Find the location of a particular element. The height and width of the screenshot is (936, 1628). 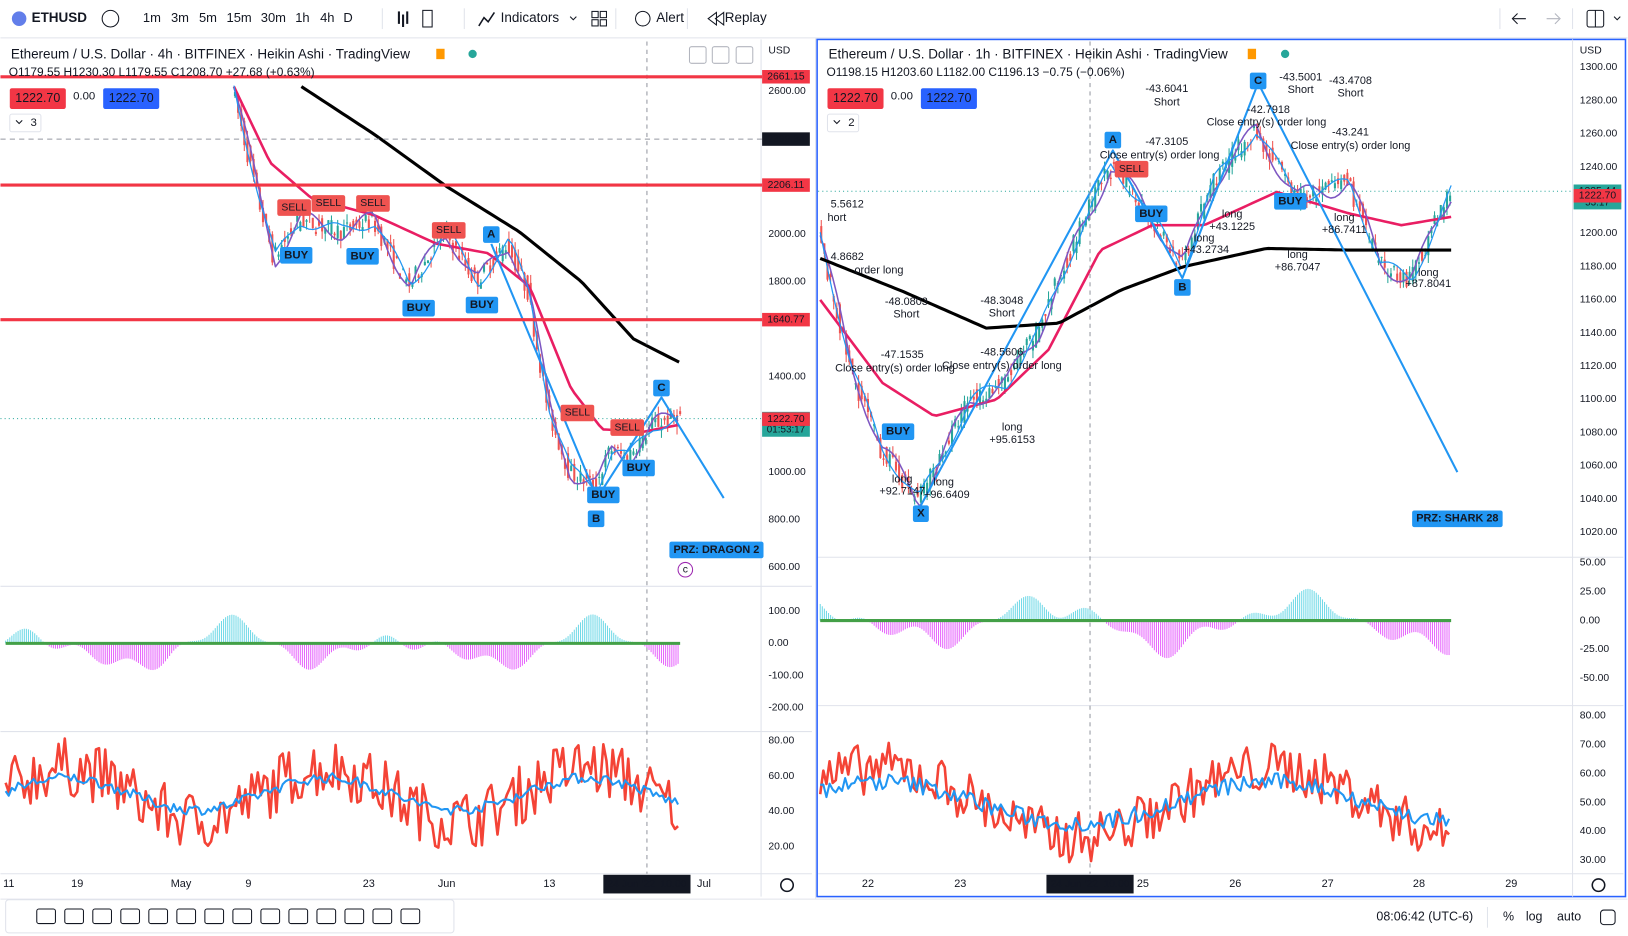

chart-type-icon is located at coordinates (427, 18).